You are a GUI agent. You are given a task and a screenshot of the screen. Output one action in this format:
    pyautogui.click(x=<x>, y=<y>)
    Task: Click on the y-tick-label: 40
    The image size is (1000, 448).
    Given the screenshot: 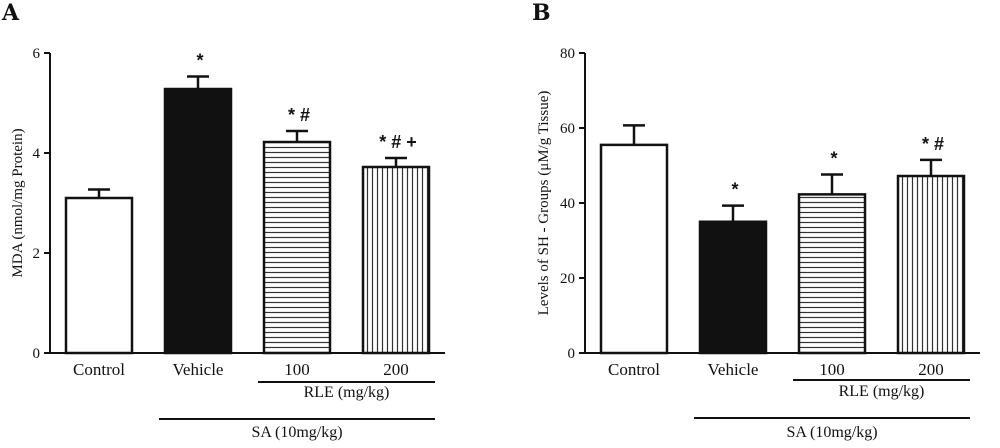 What is the action you would take?
    pyautogui.click(x=567, y=204)
    